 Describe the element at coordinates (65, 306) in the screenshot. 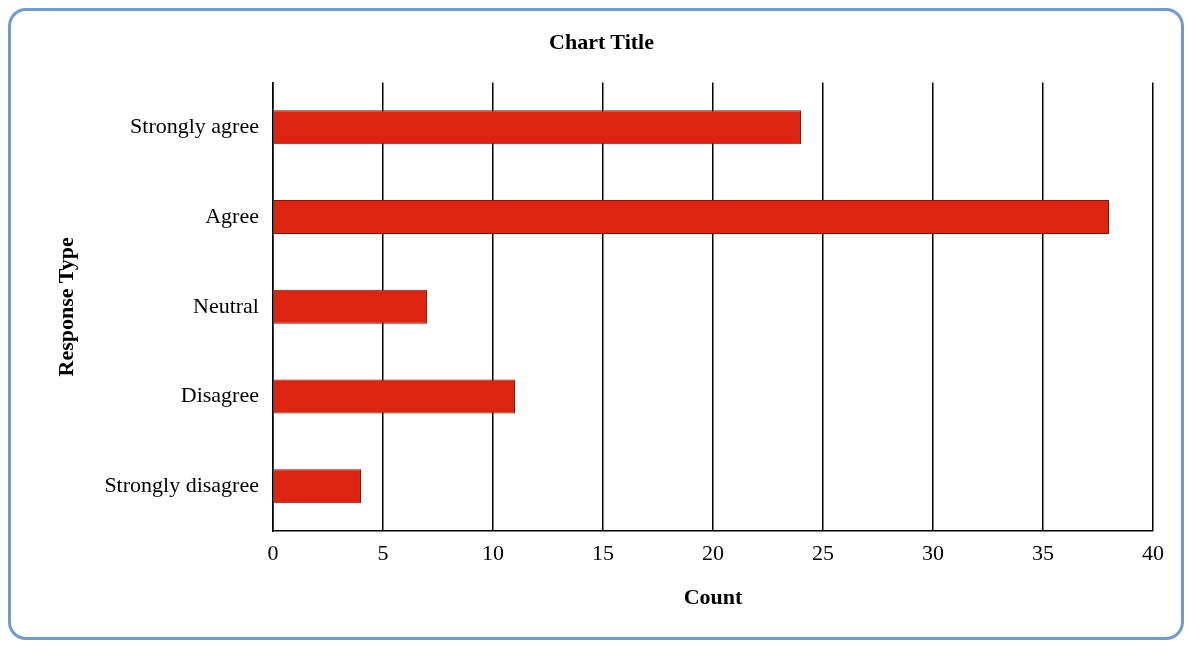

I see `y-axis-title: Response Type` at that location.